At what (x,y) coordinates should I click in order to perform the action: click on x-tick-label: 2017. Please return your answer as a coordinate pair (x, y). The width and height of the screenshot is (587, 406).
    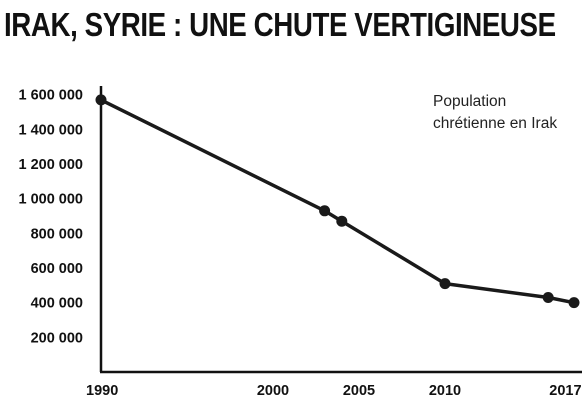
    Looking at the image, I should click on (565, 391).